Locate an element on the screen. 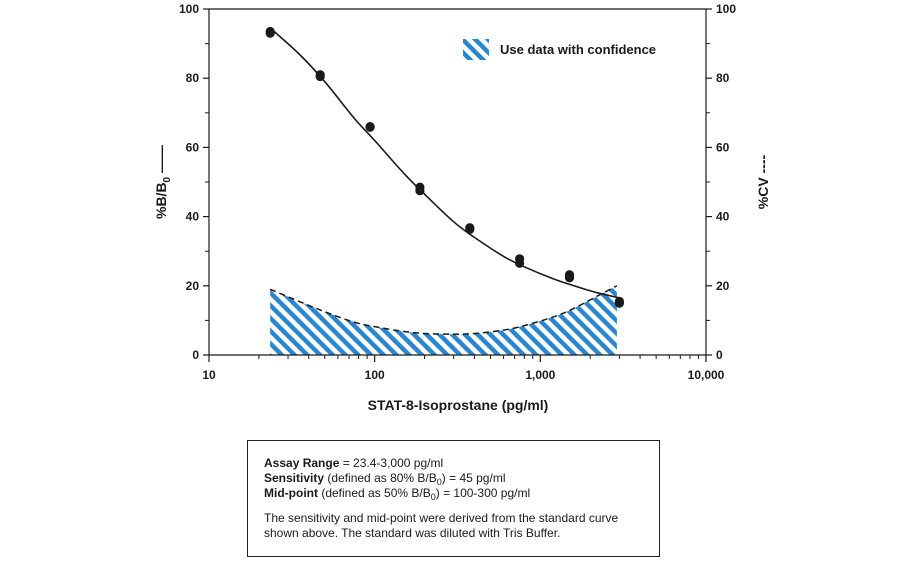 The height and width of the screenshot is (562, 912). sensitivity-label: Sensitivity is located at coordinates (294, 478).